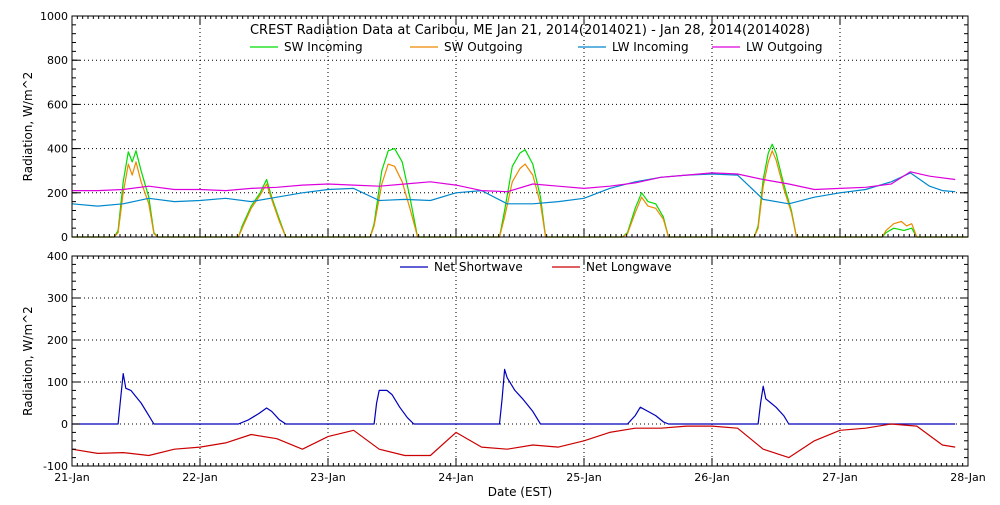 This screenshot has width=1000, height=505. What do you see at coordinates (200, 477) in the screenshot?
I see `x-tick-label: 22-Jan` at bounding box center [200, 477].